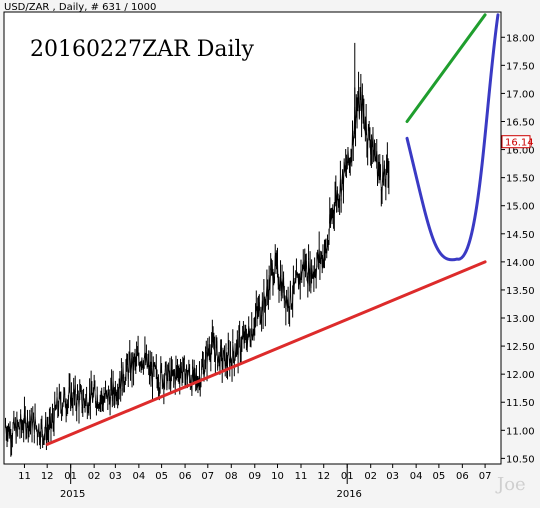 This screenshot has width=540, height=508. I want to click on y-tick-label: 11.50, so click(520, 403).